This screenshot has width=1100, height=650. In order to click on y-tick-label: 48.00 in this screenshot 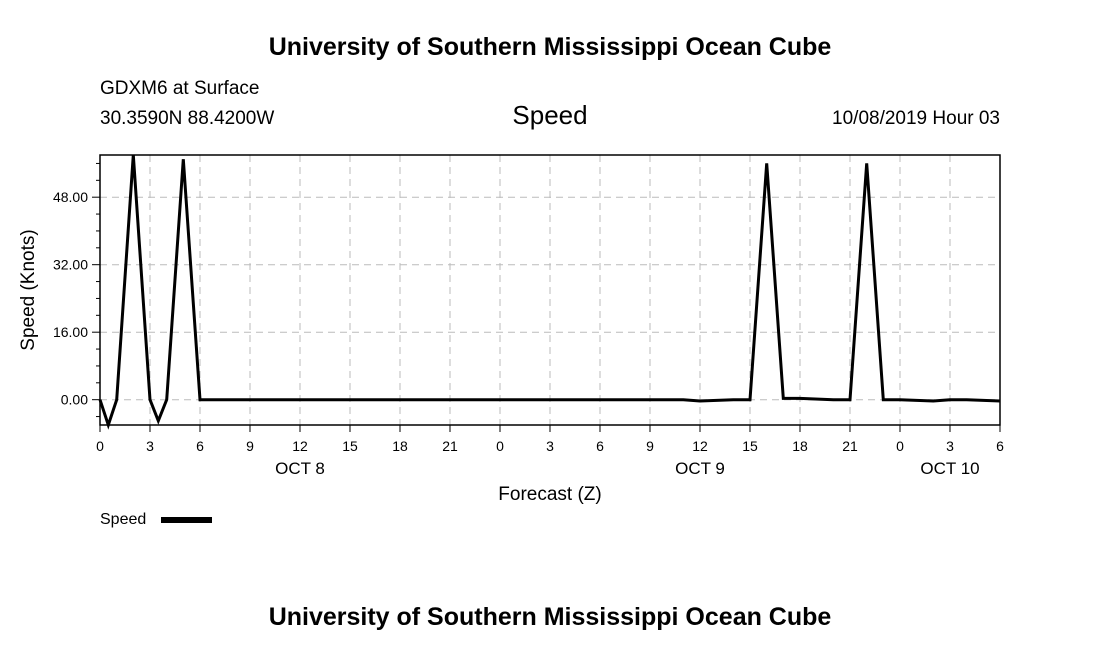, I will do `click(70, 197)`.